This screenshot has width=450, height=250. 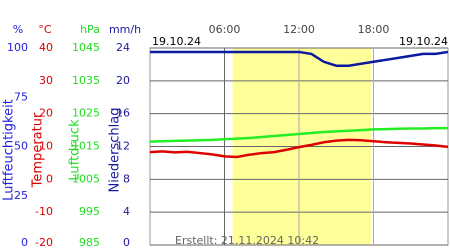 I want to click on axis-unit: %, so click(x=18, y=29).